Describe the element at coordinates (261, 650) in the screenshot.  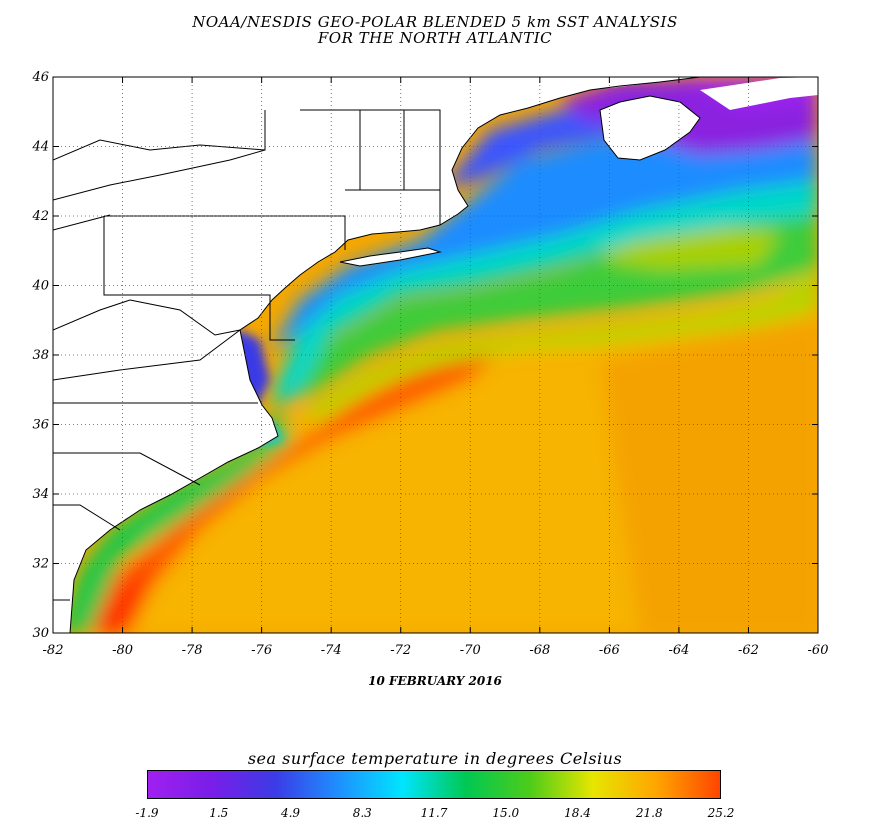
I see `lon-tick-label: -76` at that location.